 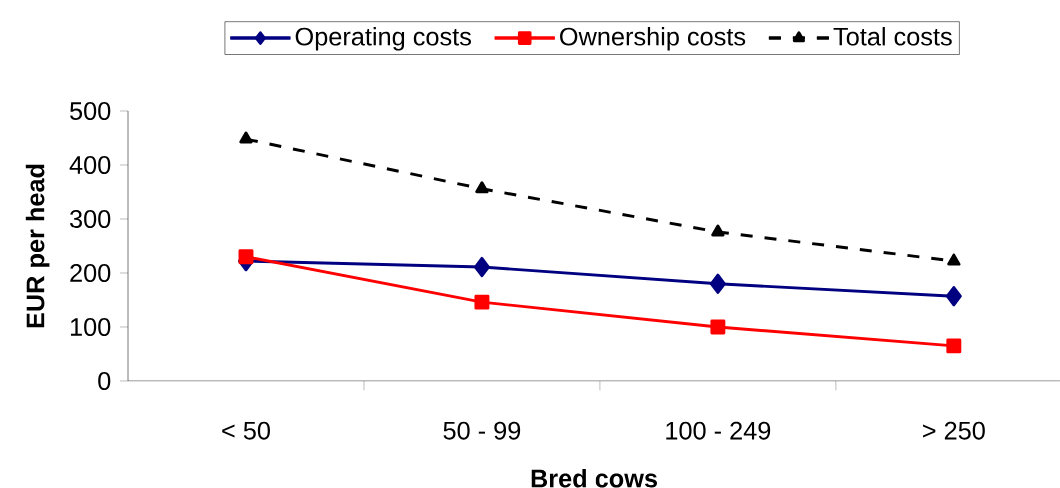 I want to click on y-tick-label: 500, so click(x=90, y=111).